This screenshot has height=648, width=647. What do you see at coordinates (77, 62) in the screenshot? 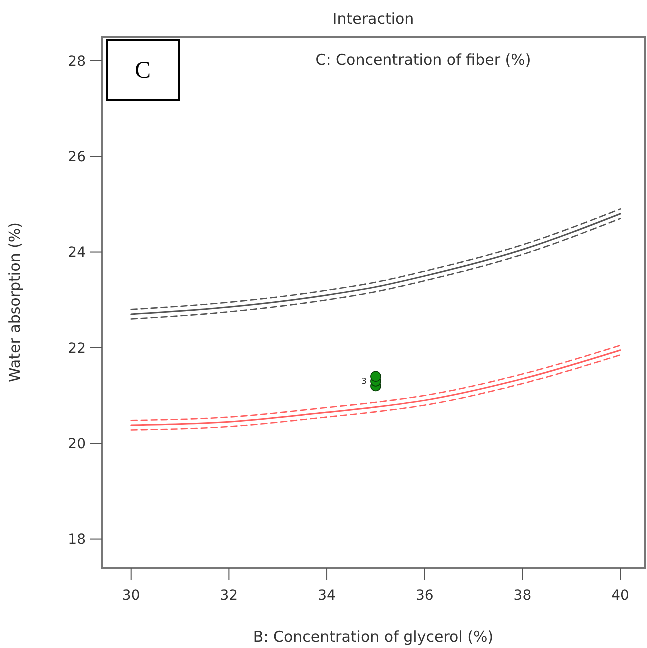
I see `y-tick-label: 28` at bounding box center [77, 62].